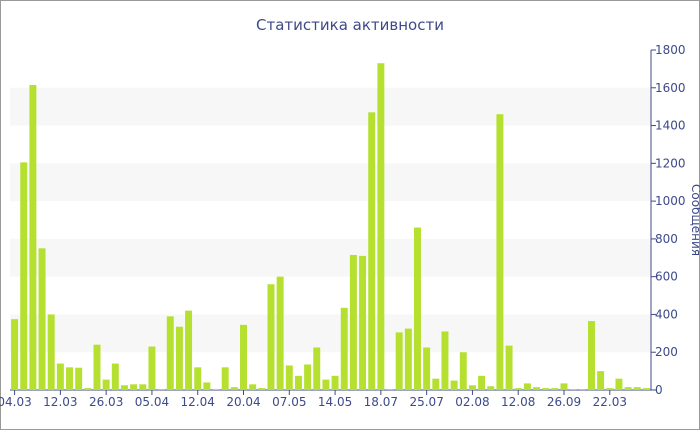 The width and height of the screenshot is (700, 434). Describe the element at coordinates (666, 239) in the screenshot. I see `y-tick-label: 800` at that location.